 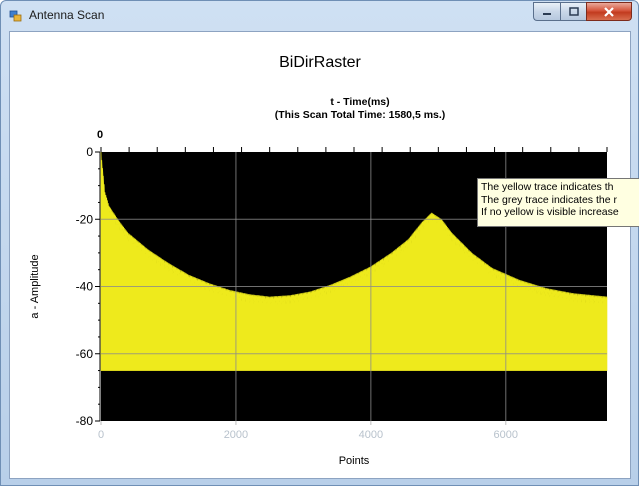 I want to click on maximize-icon, so click(x=573, y=11).